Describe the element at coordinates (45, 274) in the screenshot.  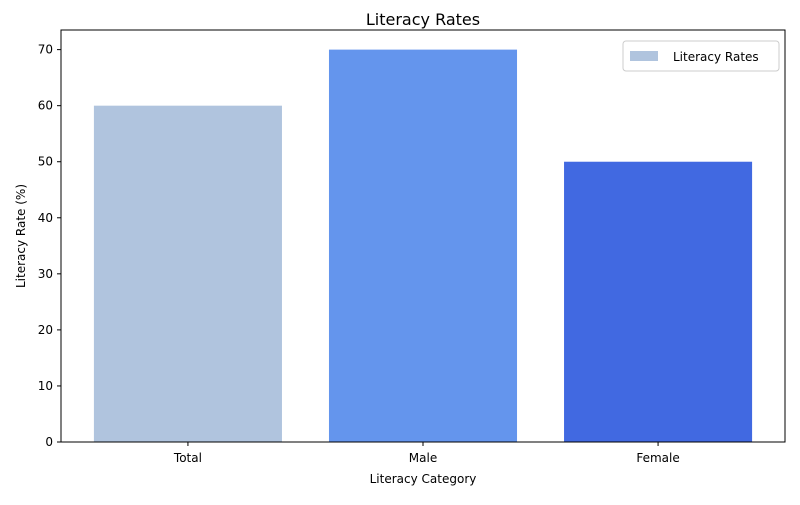
I see `y-tick-label: 30` at that location.